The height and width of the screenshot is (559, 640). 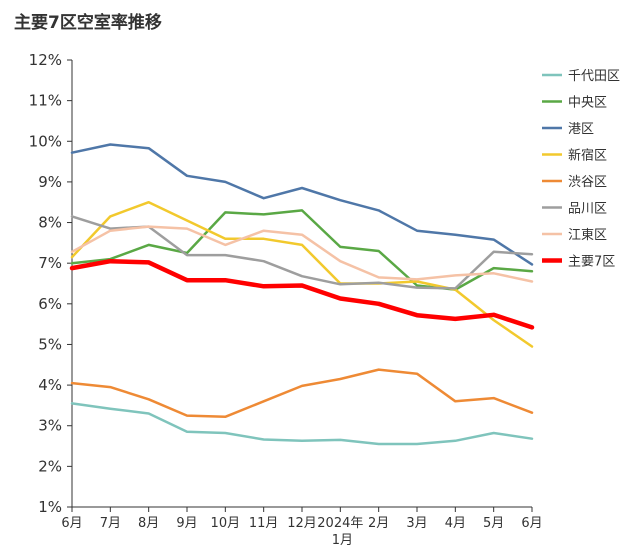 I want to click on x-tick-label: 2月, so click(x=378, y=523).